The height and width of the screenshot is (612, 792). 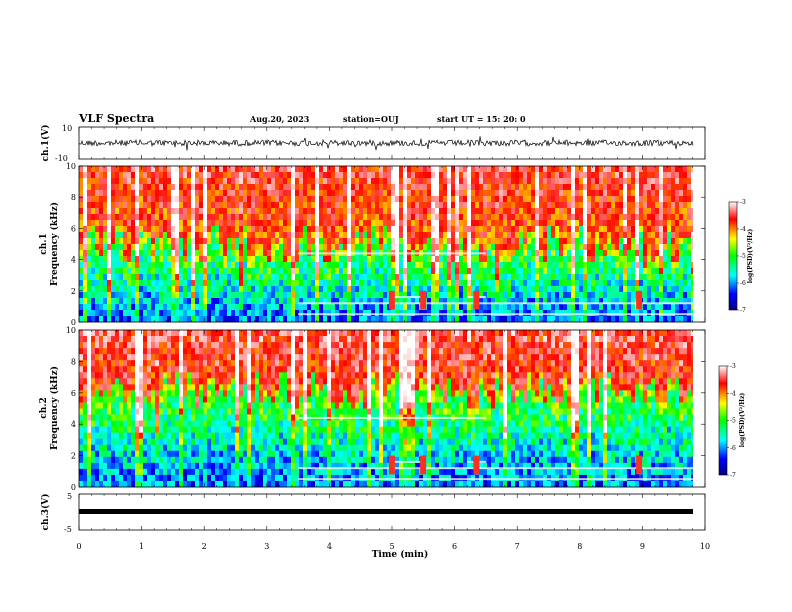 I want to click on ch1-colorbar-label: log(PSD)(V²/Hz), so click(x=750, y=256).